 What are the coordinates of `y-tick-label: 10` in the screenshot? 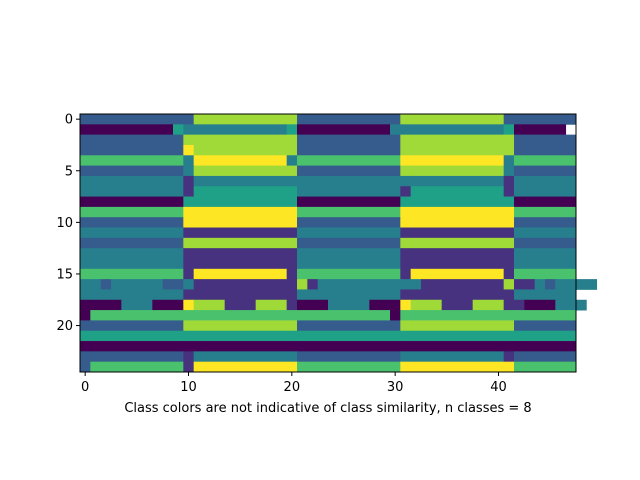 It's located at (64, 223).